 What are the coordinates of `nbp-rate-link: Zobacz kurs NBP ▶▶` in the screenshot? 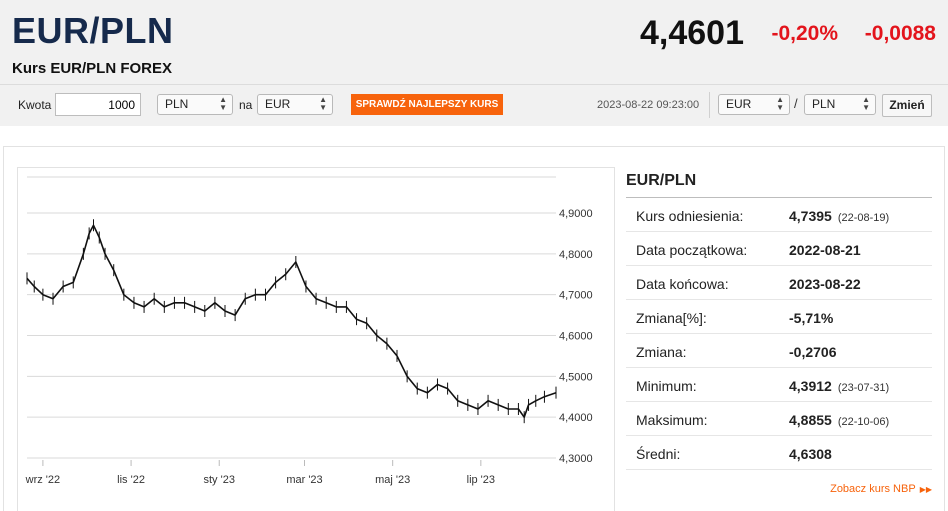 It's located at (881, 489).